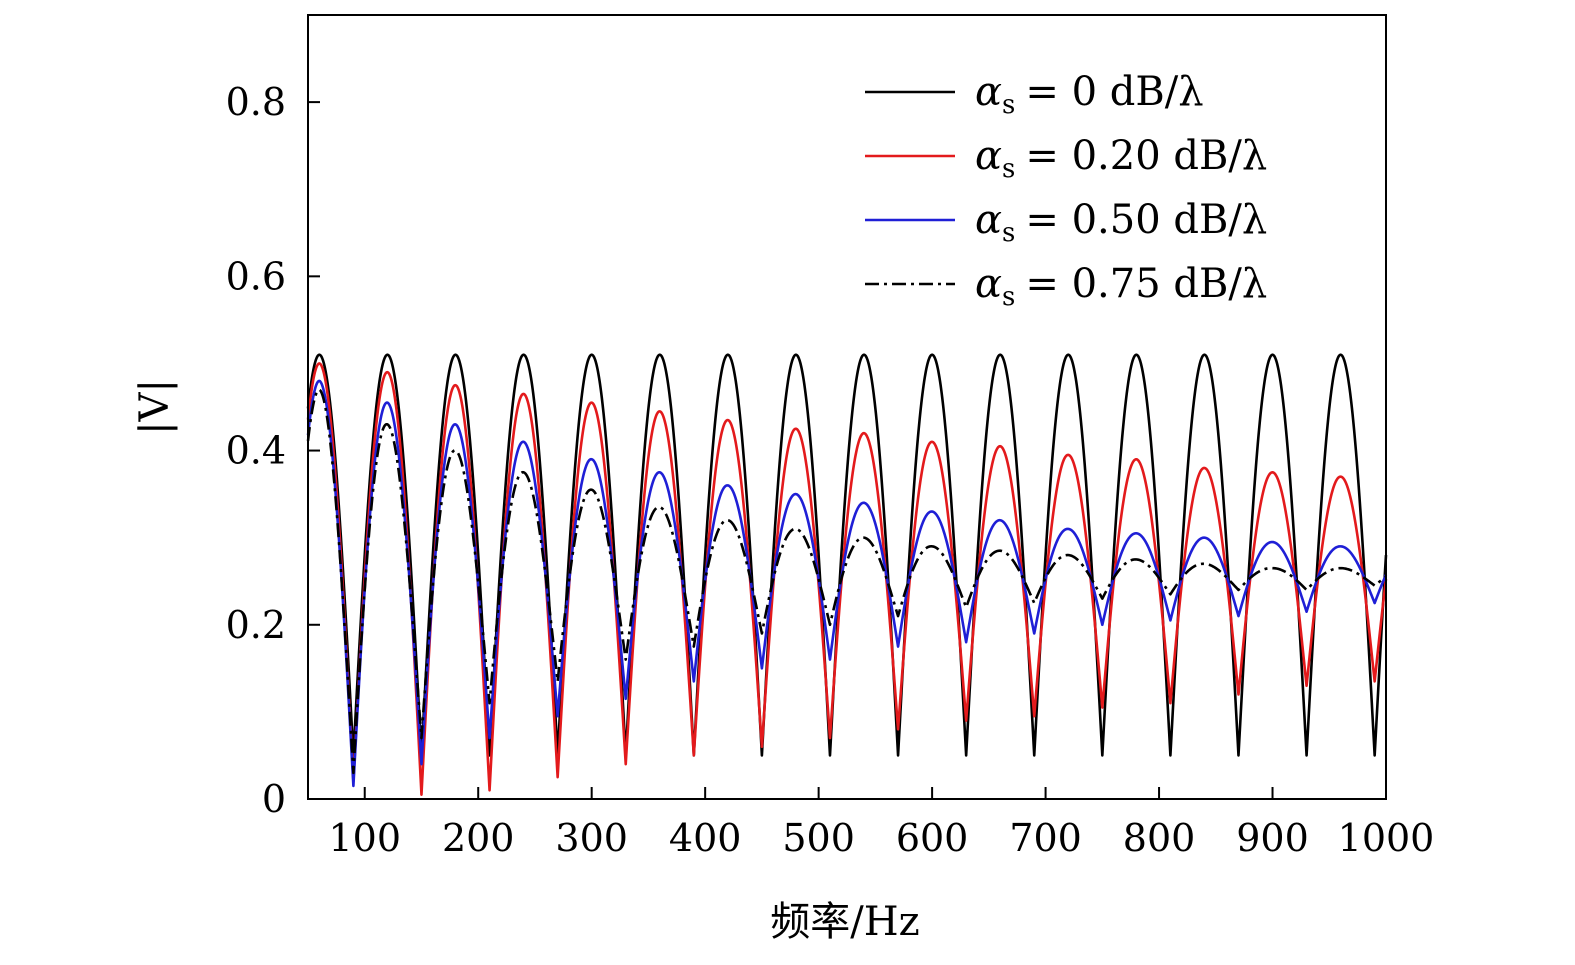 This screenshot has width=1575, height=965. Describe the element at coordinates (1121, 222) in the screenshot. I see `legend-label: αs = 0.50 dB/λ` at that location.